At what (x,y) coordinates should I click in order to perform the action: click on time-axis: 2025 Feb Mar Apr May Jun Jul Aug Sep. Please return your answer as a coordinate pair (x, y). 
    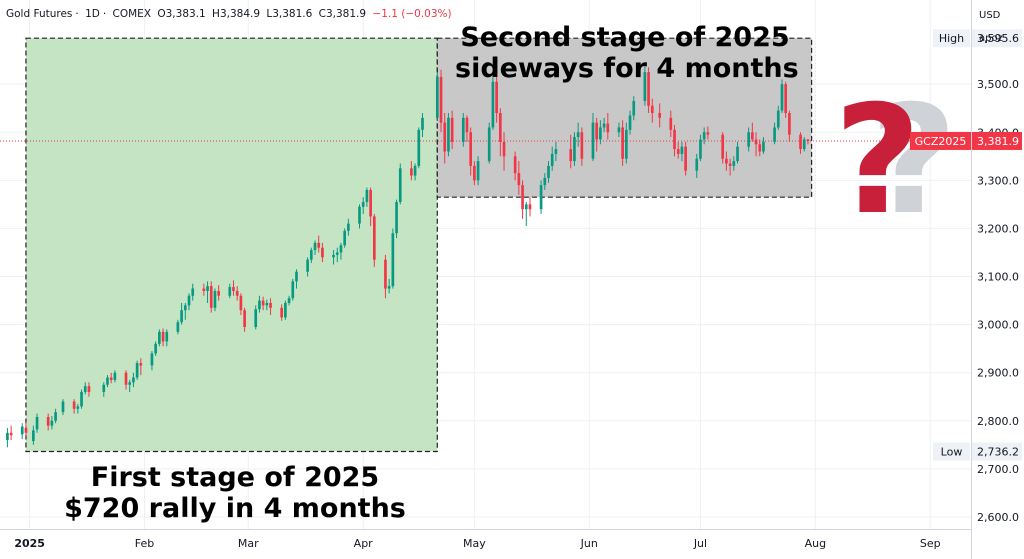
    Looking at the image, I should click on (477, 543).